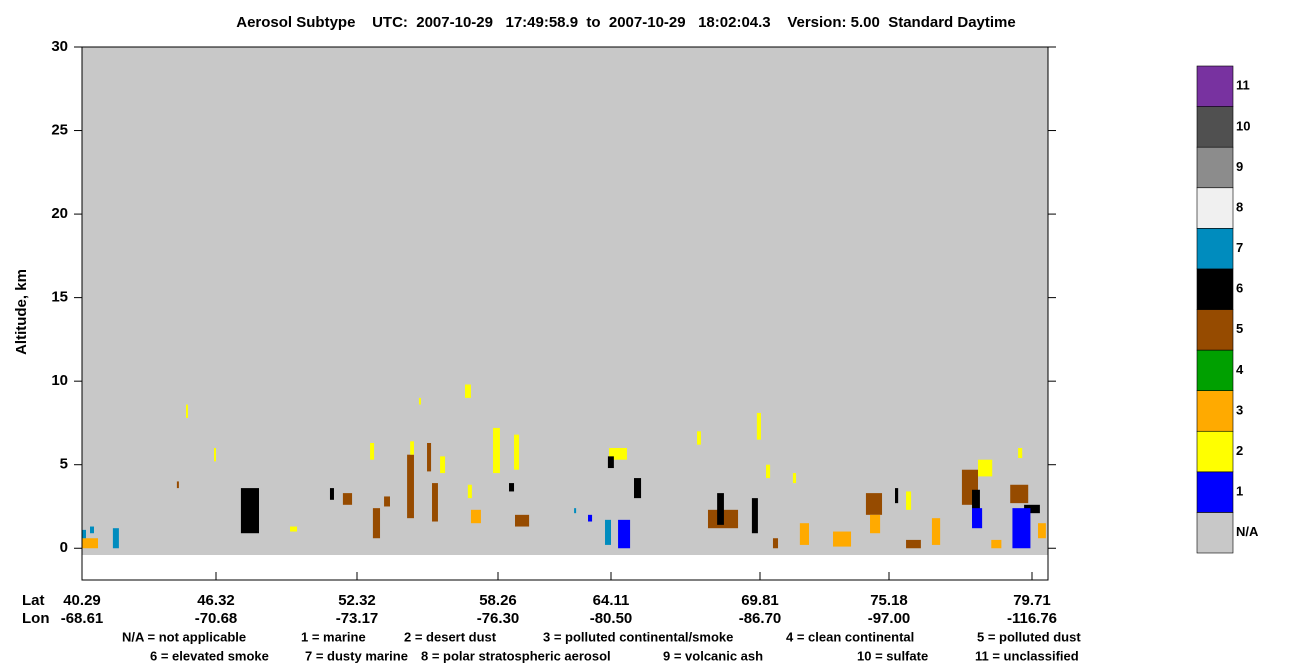 This screenshot has width=1300, height=667. What do you see at coordinates (1239, 247) in the screenshot?
I see `colorbar-label: 7` at bounding box center [1239, 247].